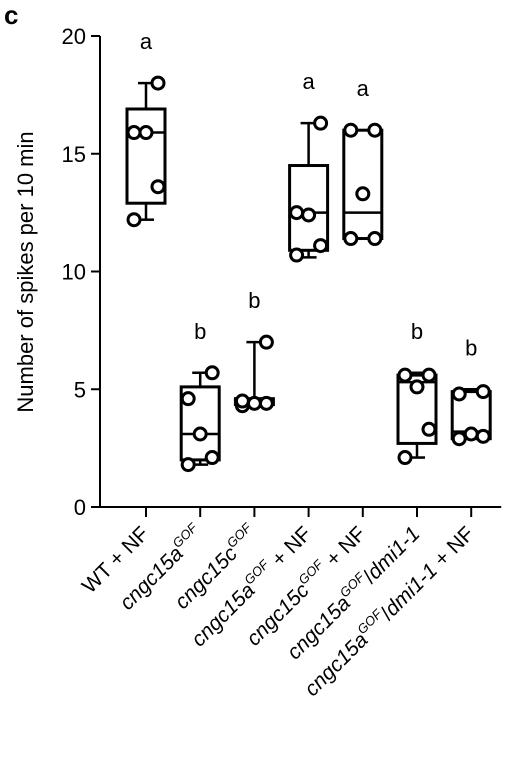 This screenshot has width=514, height=758. I want to click on significance-label-2: b, so click(254, 300).